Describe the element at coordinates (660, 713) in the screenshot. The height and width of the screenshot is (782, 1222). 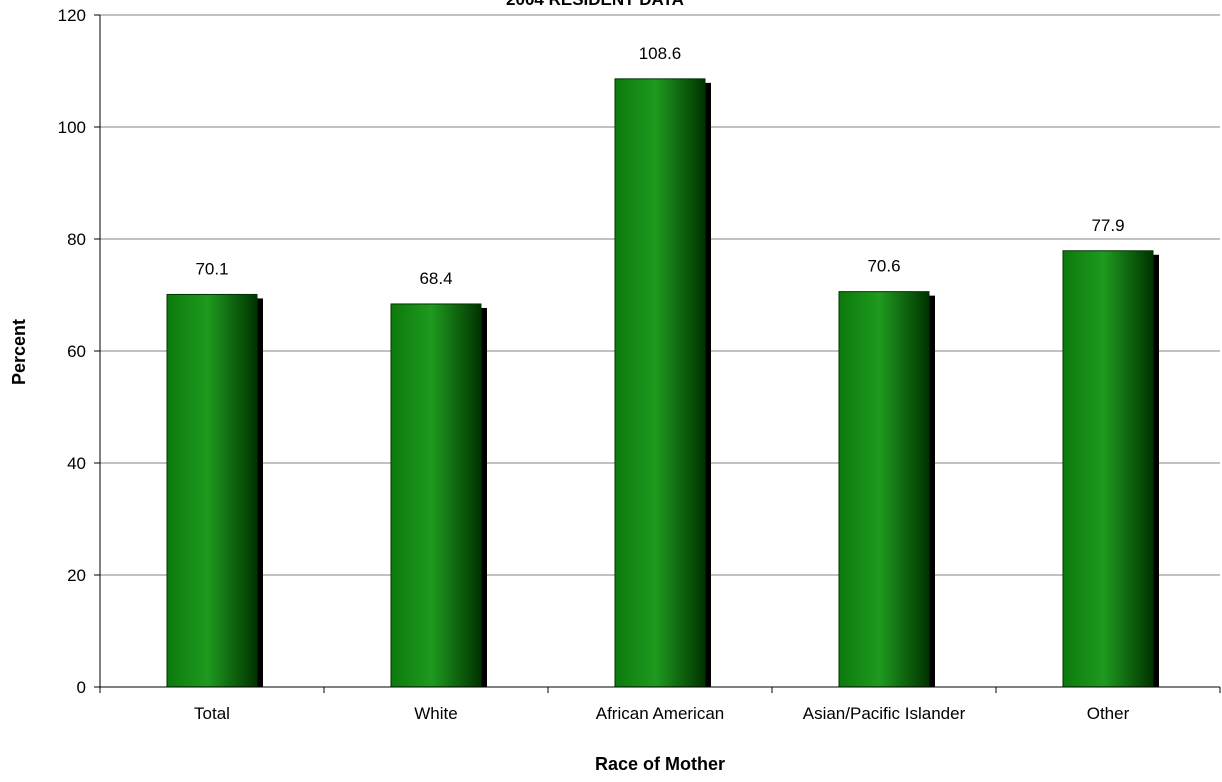
I see `x-tick-label: African American` at that location.